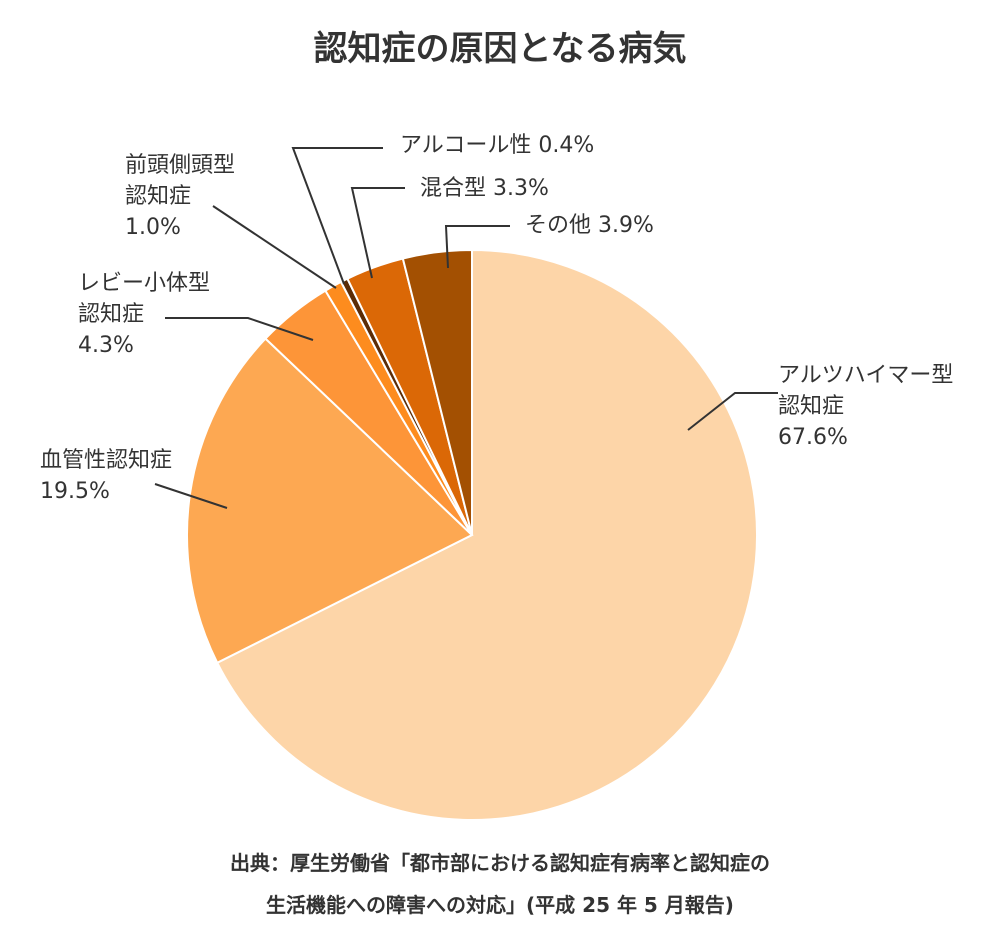 The width and height of the screenshot is (1000, 950). What do you see at coordinates (437, 392) in the screenshot?
I see `pie-slice-other` at bounding box center [437, 392].